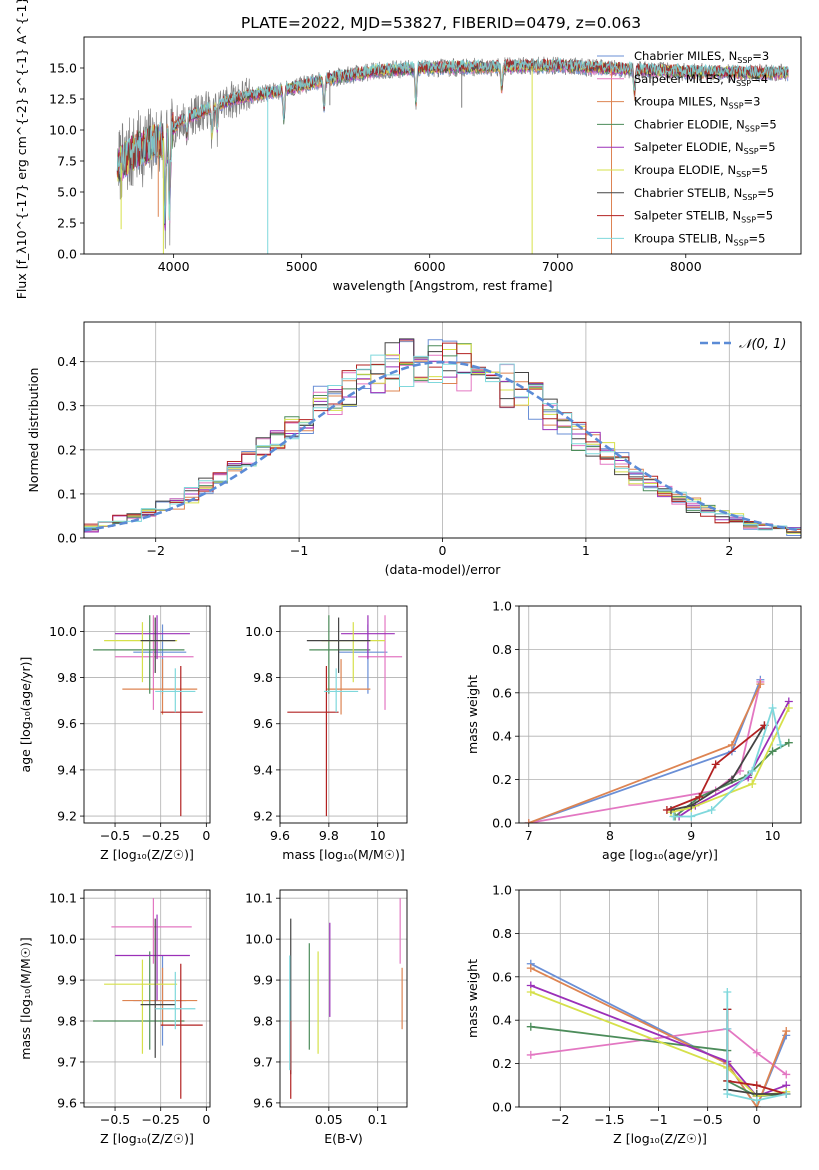 Image resolution: width=819 pixels, height=1170 pixels. What do you see at coordinates (430, 266) in the screenshot?
I see `x-tick-label: 6000` at bounding box center [430, 266].